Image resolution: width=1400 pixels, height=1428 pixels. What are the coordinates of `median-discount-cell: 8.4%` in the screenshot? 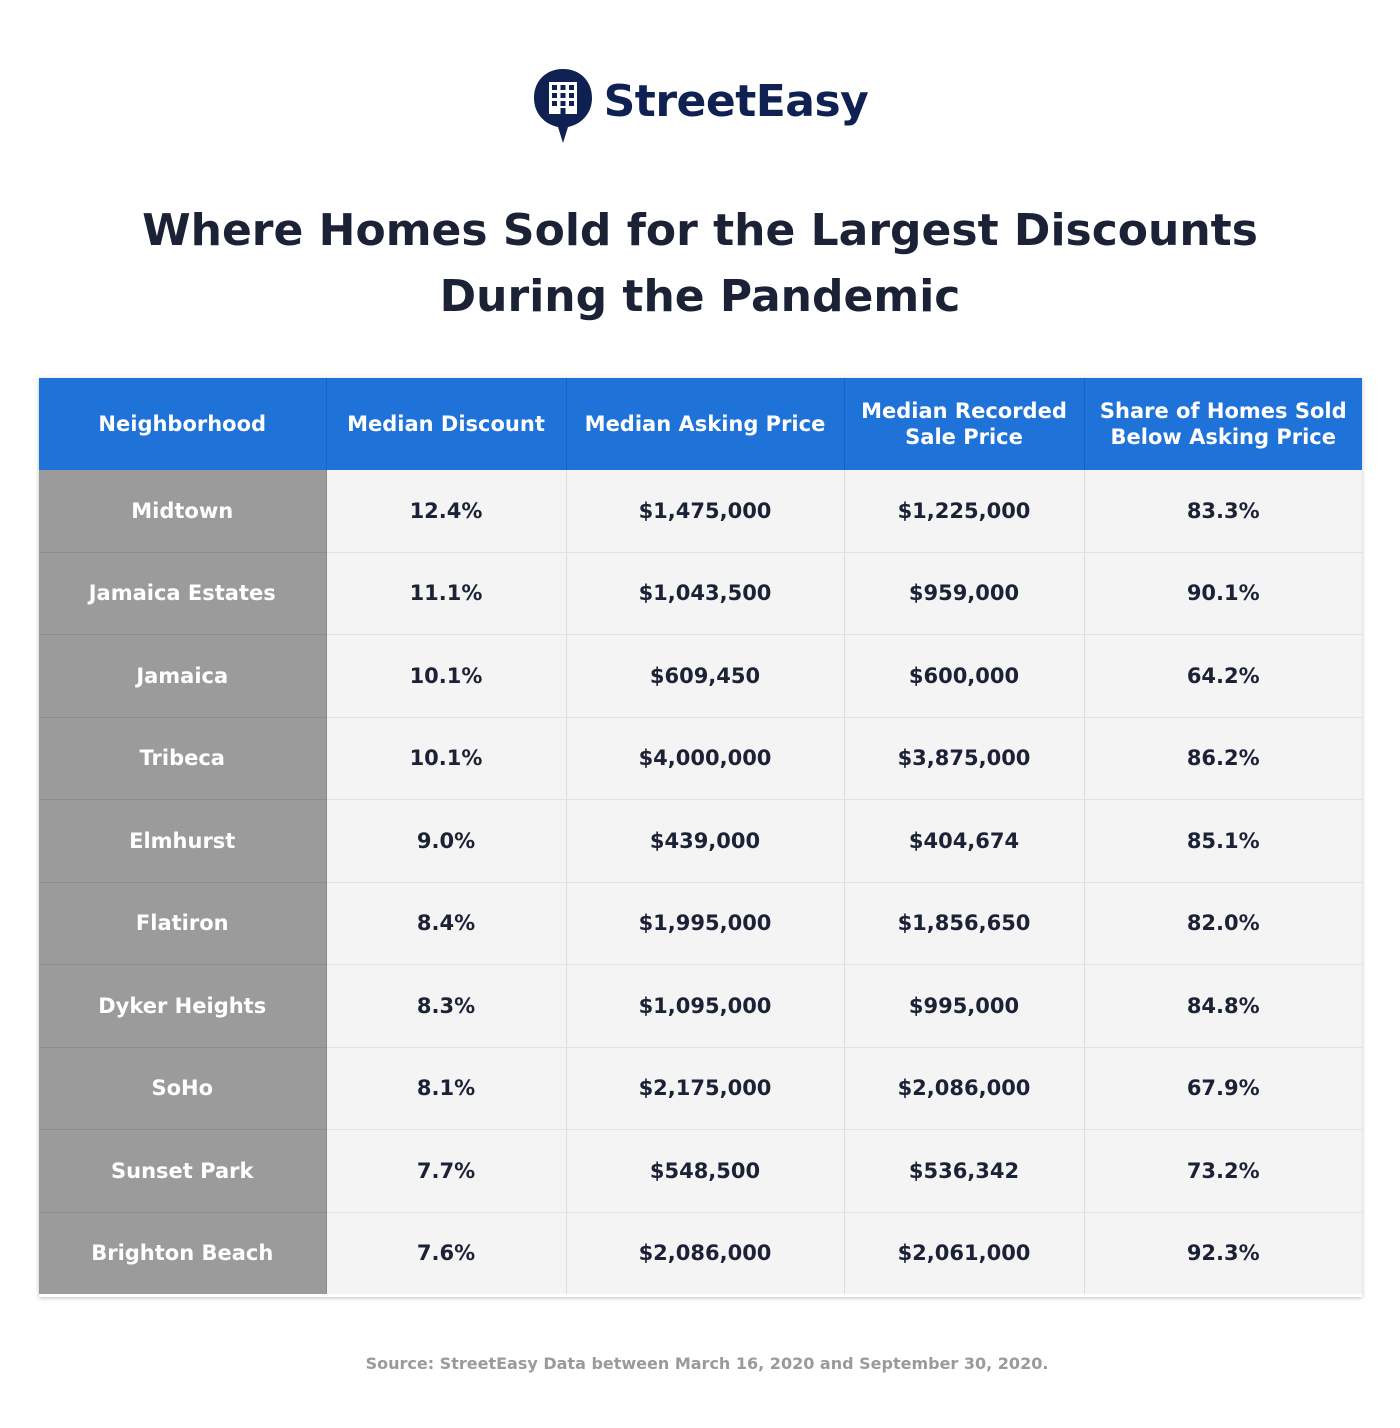 It's located at (446, 923).